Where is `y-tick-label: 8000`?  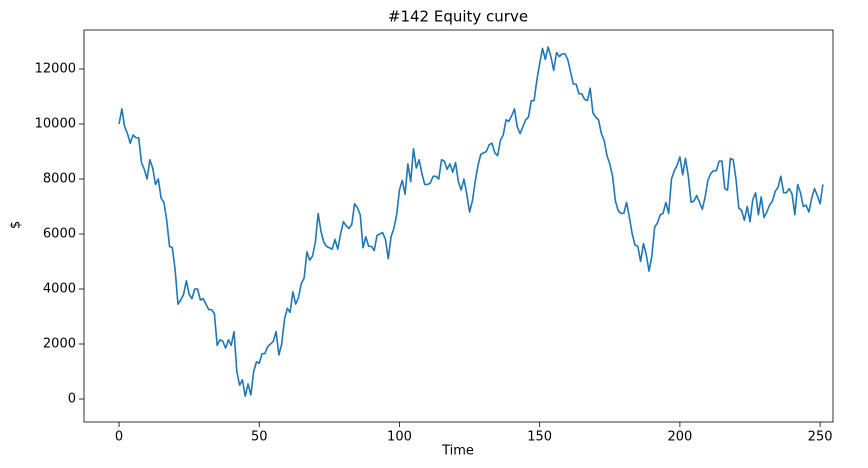
y-tick-label: 8000 is located at coordinates (59, 179).